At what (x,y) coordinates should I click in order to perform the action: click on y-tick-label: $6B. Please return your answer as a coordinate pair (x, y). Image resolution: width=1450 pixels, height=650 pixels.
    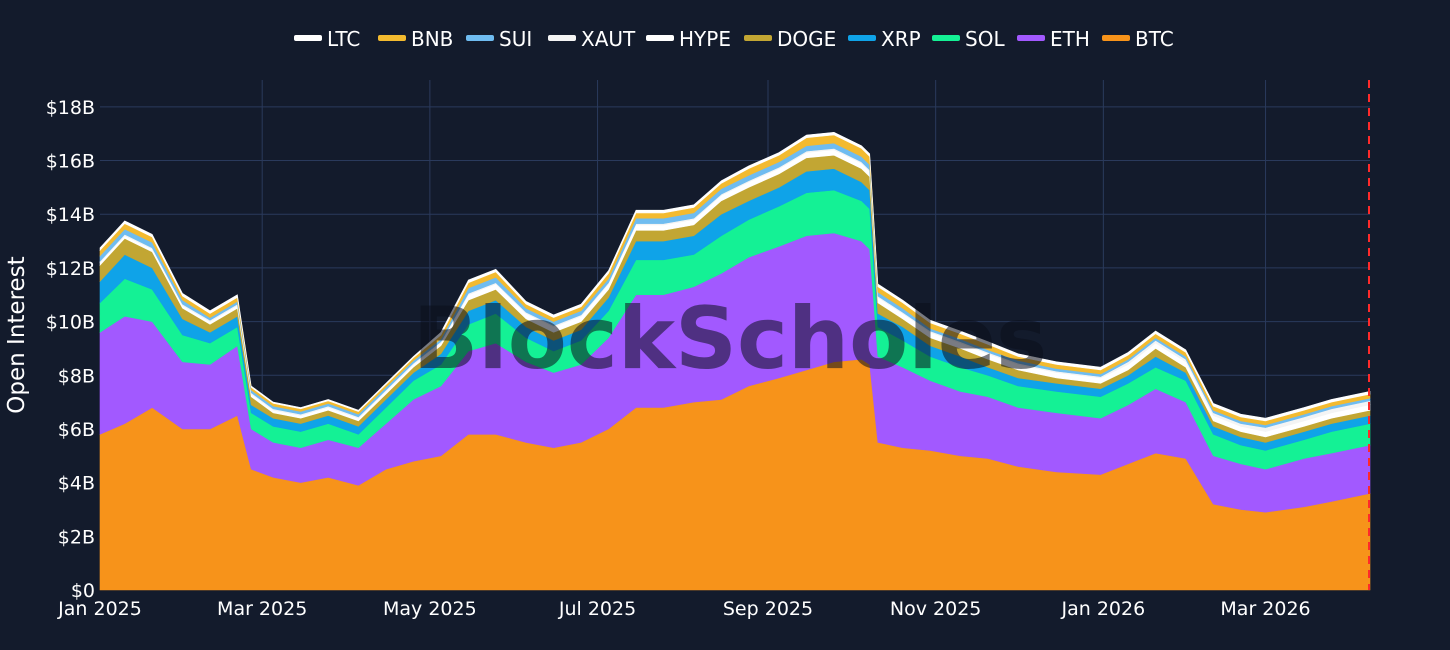
    Looking at the image, I should click on (76, 430).